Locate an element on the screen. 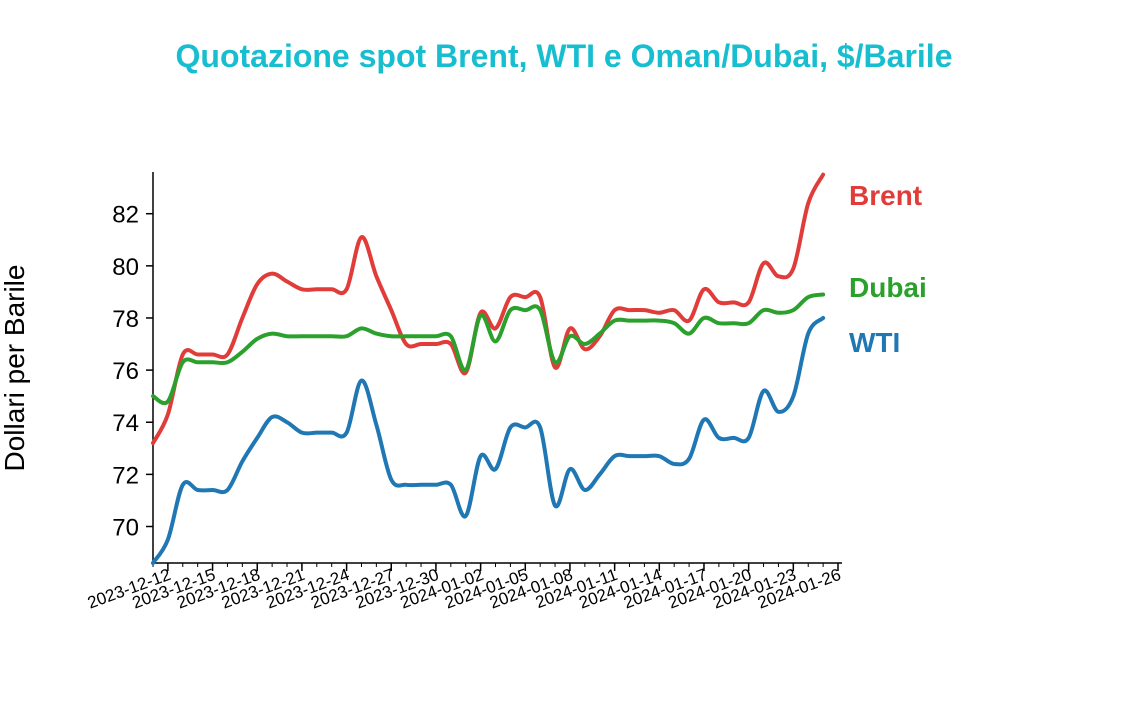 This screenshot has height=714, width=1128. y-tick-label: 72 is located at coordinates (125, 475).